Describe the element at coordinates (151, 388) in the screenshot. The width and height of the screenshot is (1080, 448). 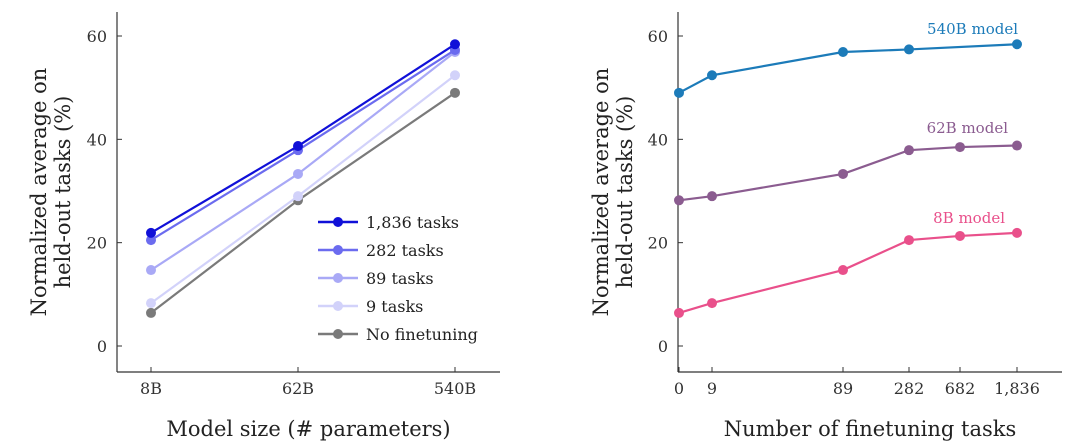
I see `x-tick-label: 8B` at that location.